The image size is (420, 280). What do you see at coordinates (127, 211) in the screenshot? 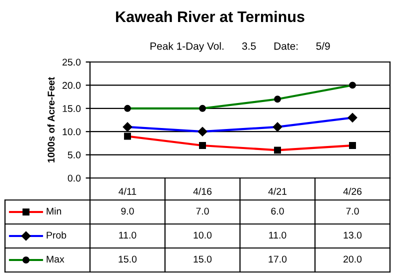
I see `data-label: 9.0` at bounding box center [127, 211].